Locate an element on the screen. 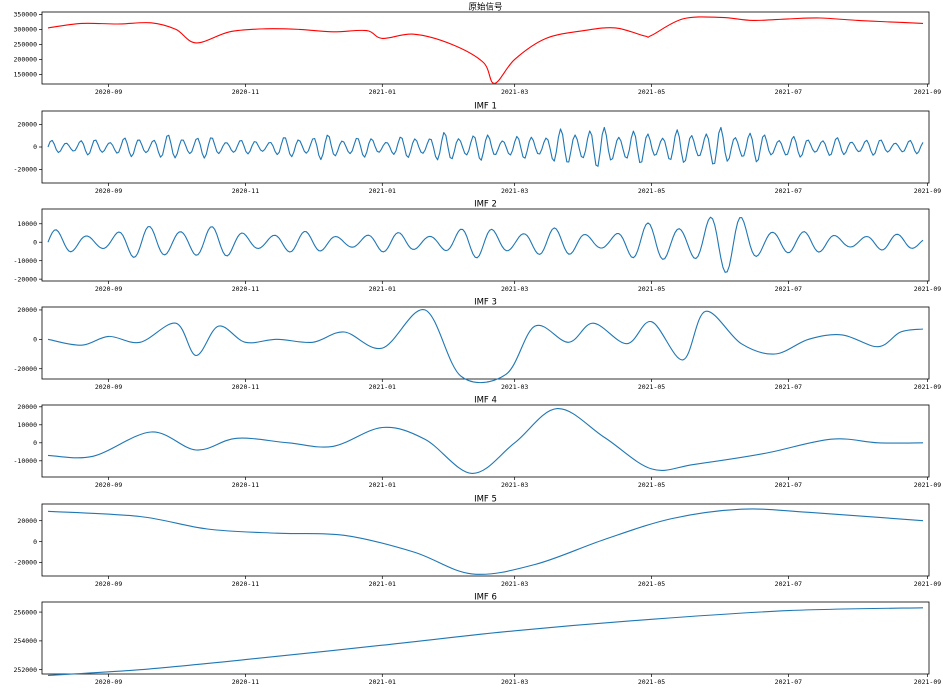 The height and width of the screenshot is (698, 943). panel-title: 原始信号 is located at coordinates (485, 7).